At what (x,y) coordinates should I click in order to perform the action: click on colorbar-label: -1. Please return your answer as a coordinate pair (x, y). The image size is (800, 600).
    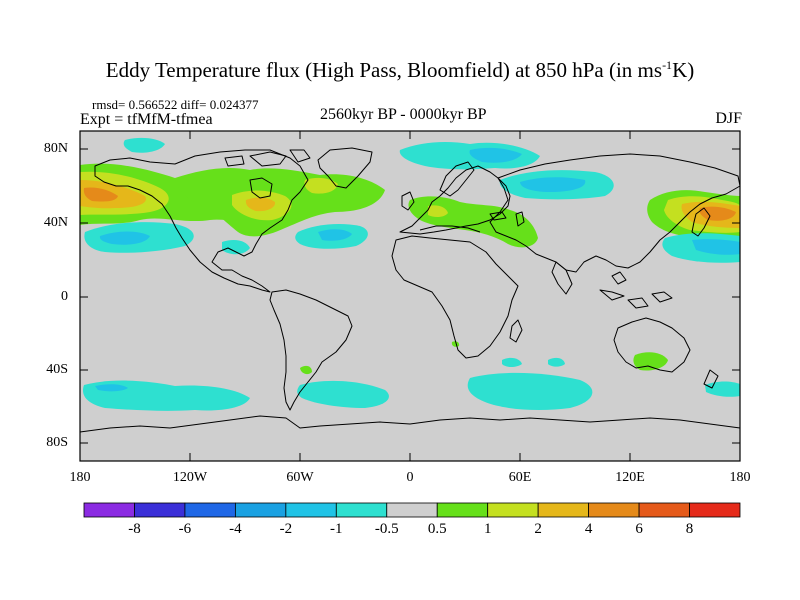
    Looking at the image, I should click on (336, 529).